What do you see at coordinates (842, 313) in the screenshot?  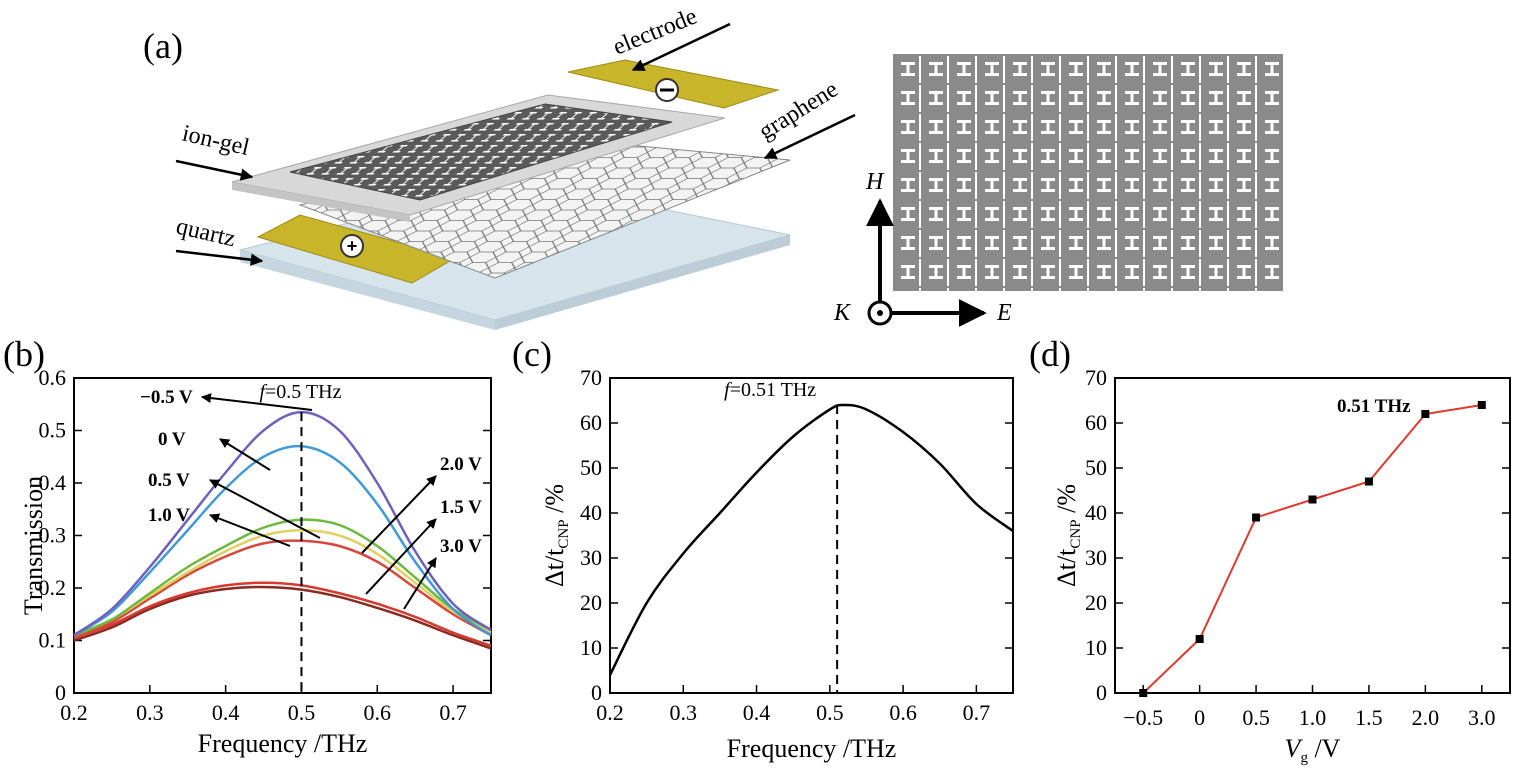 I see `axis-k: K` at bounding box center [842, 313].